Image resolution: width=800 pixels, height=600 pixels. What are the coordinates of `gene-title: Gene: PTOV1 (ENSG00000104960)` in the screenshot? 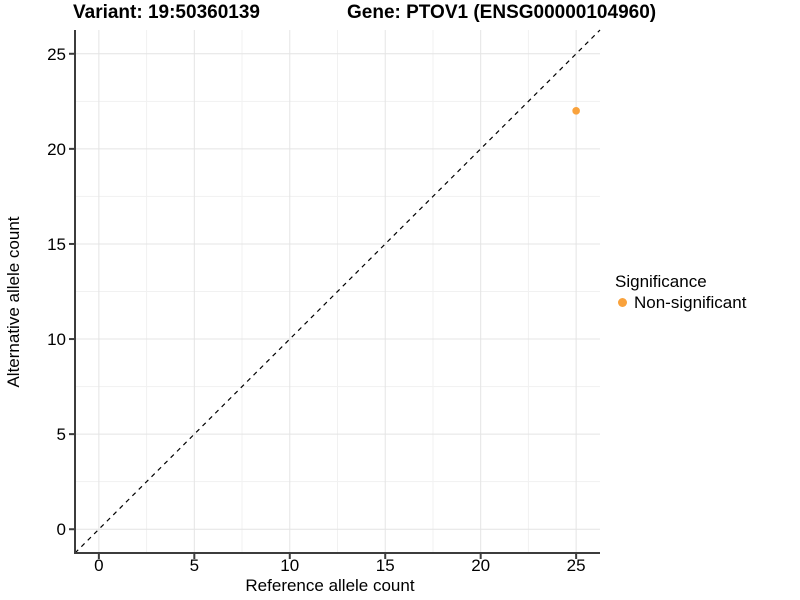 It's located at (502, 12).